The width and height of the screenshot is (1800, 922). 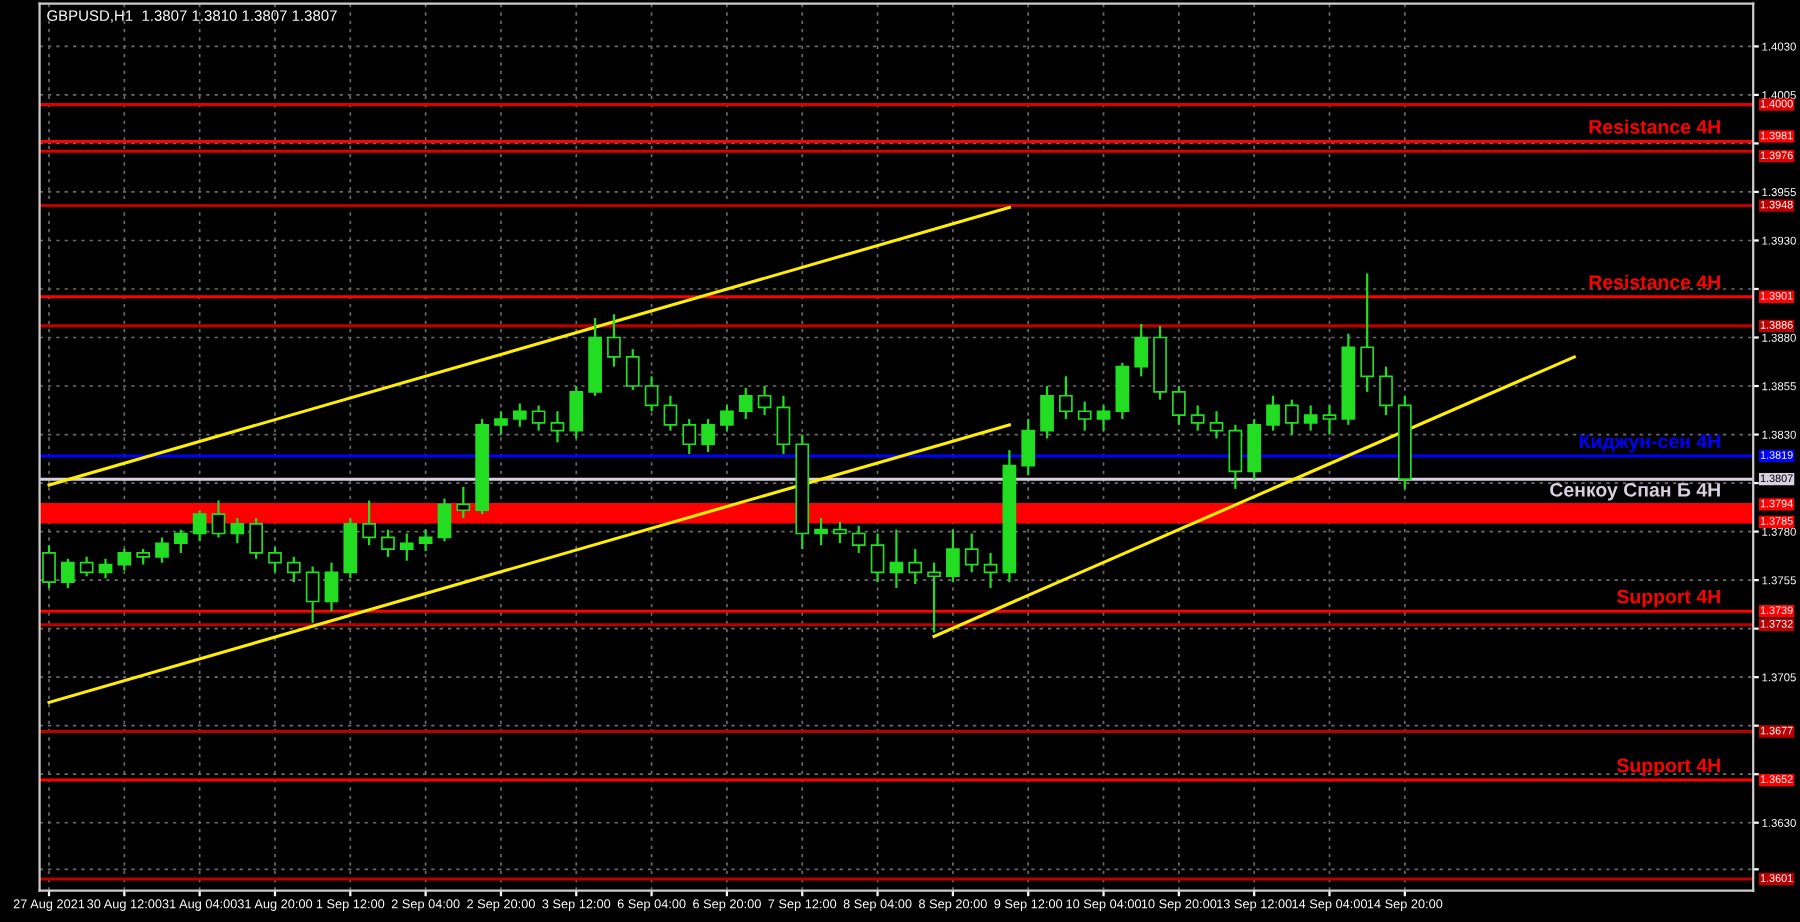 What do you see at coordinates (1635, 491) in the screenshot?
I see `band-label: Сенкоу Спан Б 4H` at bounding box center [1635, 491].